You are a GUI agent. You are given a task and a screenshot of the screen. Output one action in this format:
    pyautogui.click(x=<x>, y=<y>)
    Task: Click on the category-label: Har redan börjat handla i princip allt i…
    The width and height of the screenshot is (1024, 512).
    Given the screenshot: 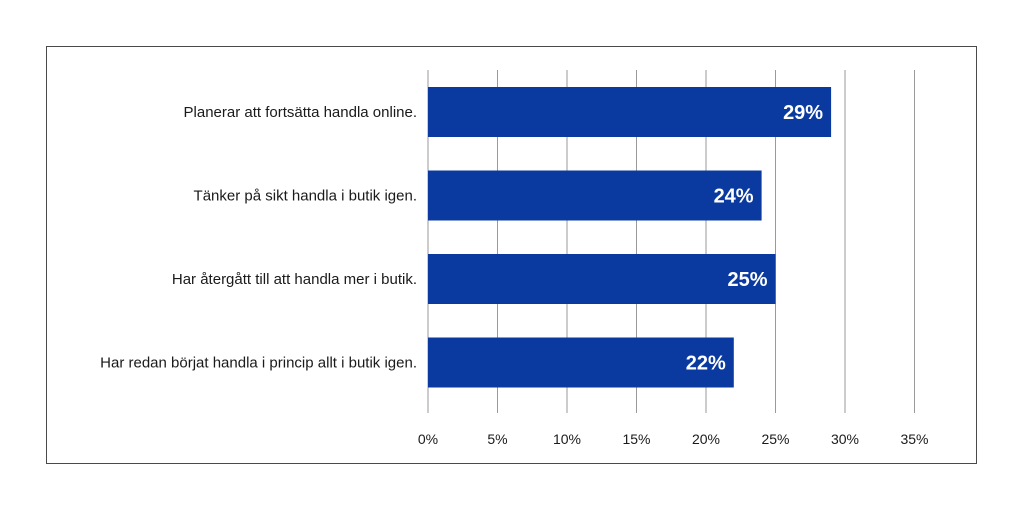 What is the action you would take?
    pyautogui.click(x=258, y=363)
    